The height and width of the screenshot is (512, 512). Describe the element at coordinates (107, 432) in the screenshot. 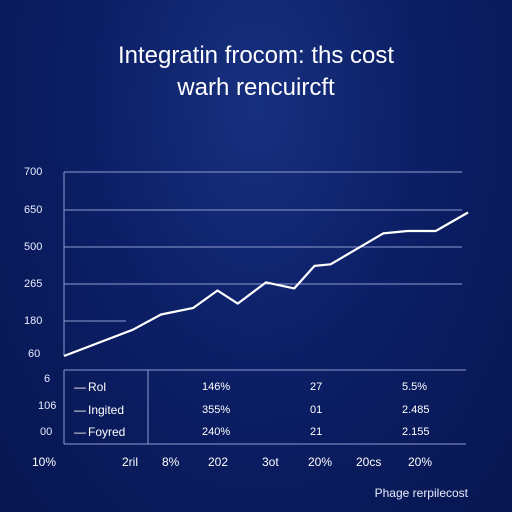

I see `table-row-label: Foyred` at that location.